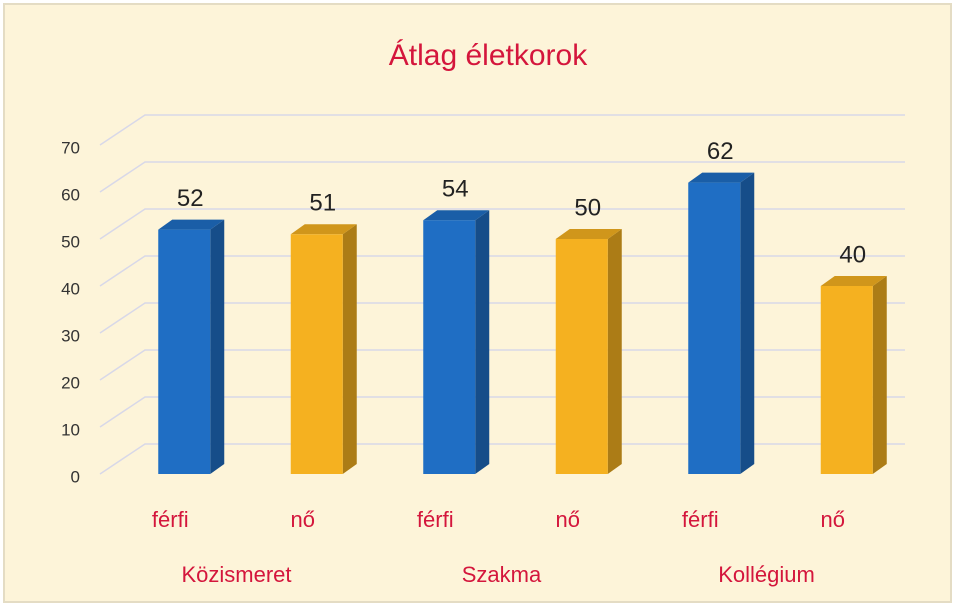  I want to click on y-tick-label: 20, so click(70, 382).